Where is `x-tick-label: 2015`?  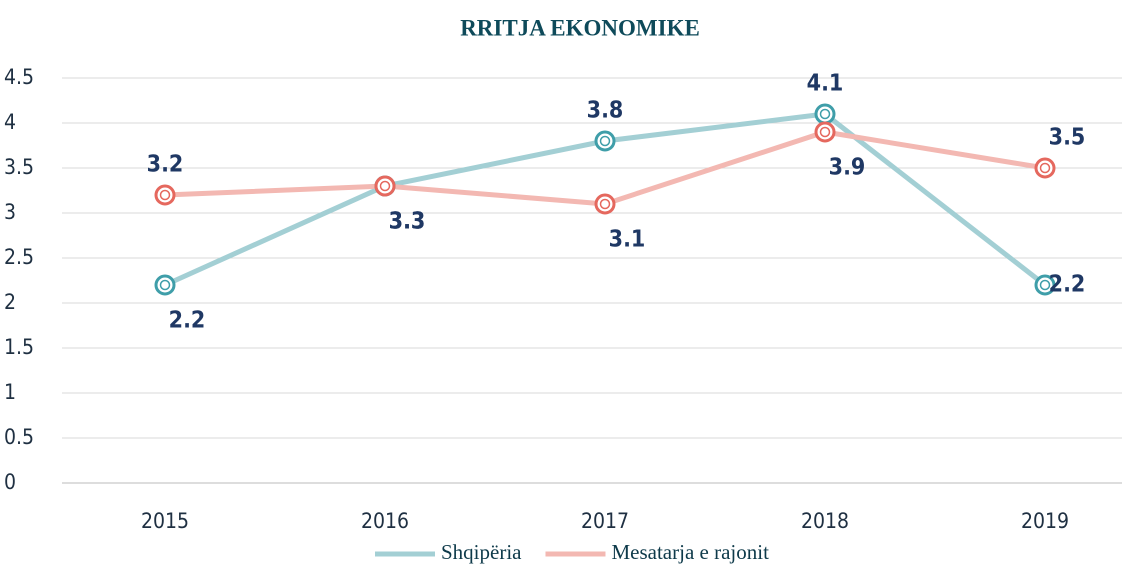 x-tick-label: 2015 is located at coordinates (165, 521).